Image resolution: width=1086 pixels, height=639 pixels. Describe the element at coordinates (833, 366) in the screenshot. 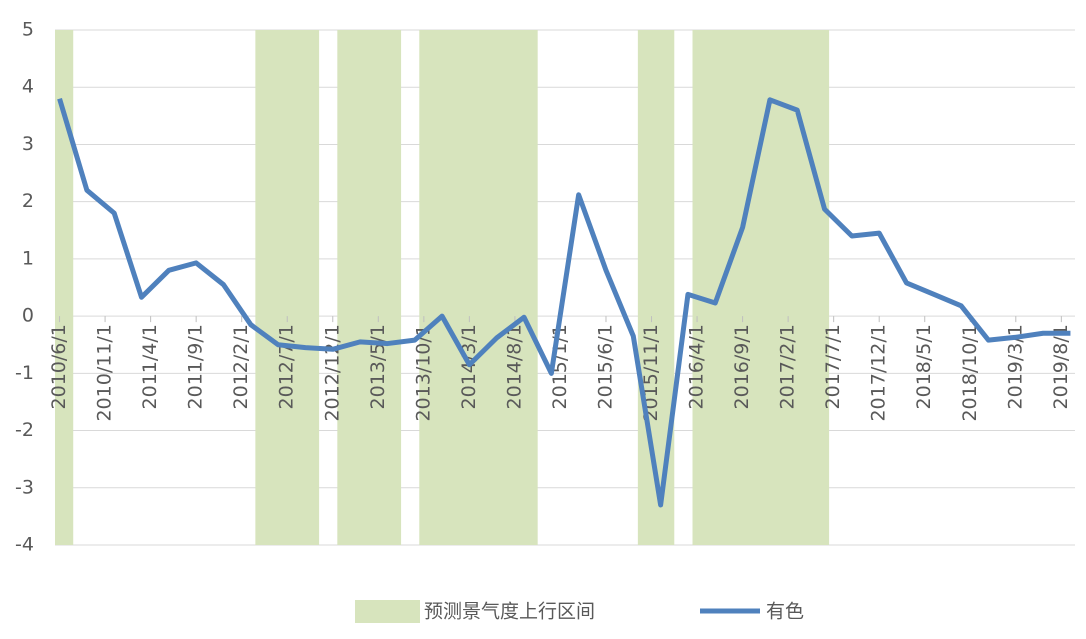

I see `x-tick-label: 2017/7/1` at that location.